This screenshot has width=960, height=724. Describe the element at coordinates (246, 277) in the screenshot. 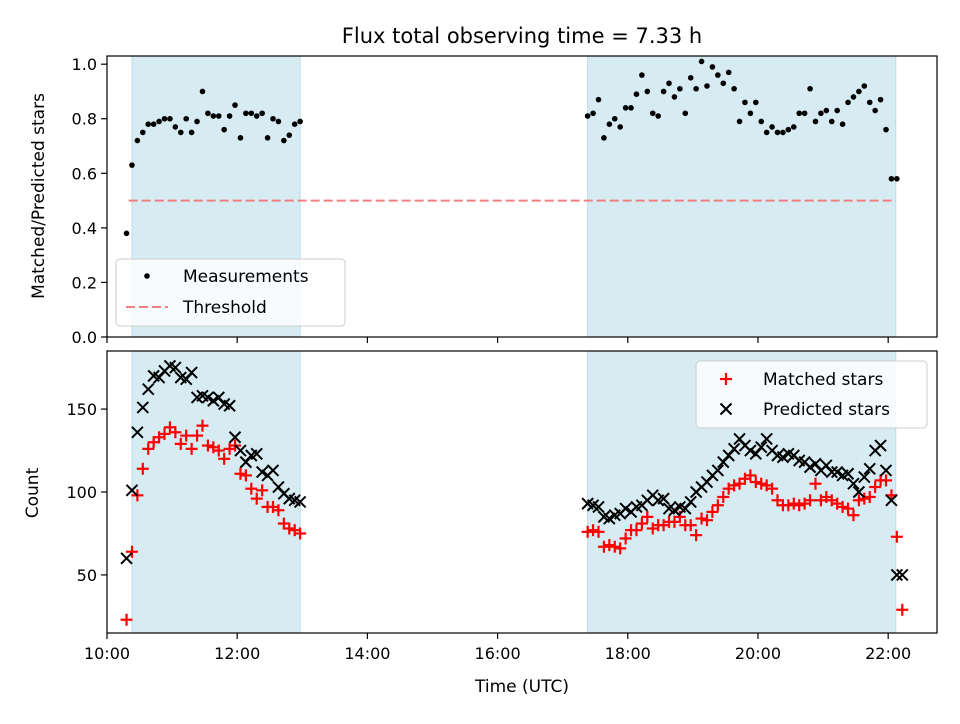

I see `legend-label: Measurements` at that location.